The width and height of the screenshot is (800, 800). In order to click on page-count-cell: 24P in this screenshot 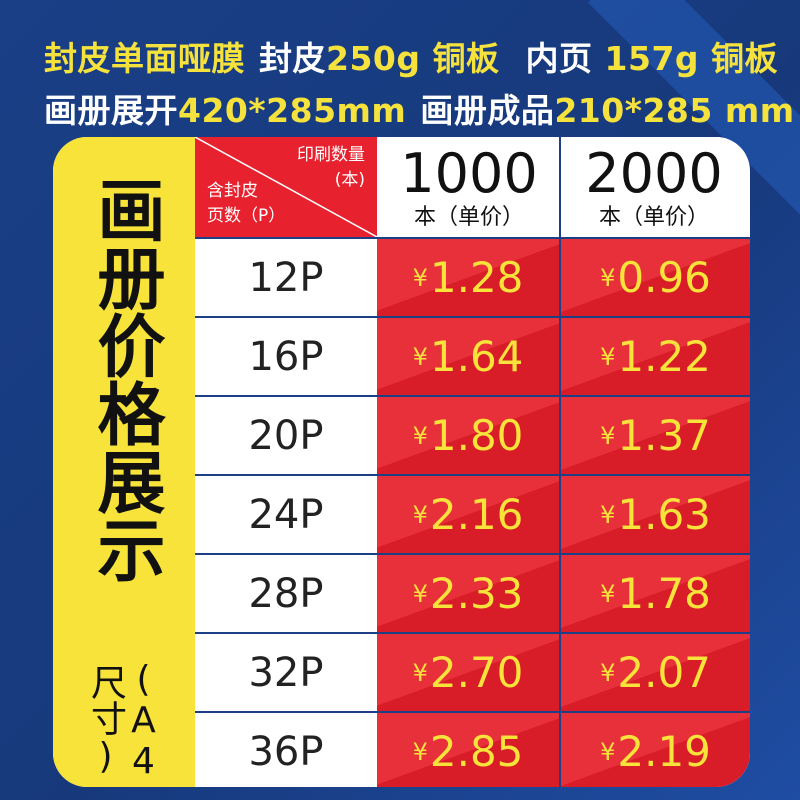, I will do `click(286, 514)`.